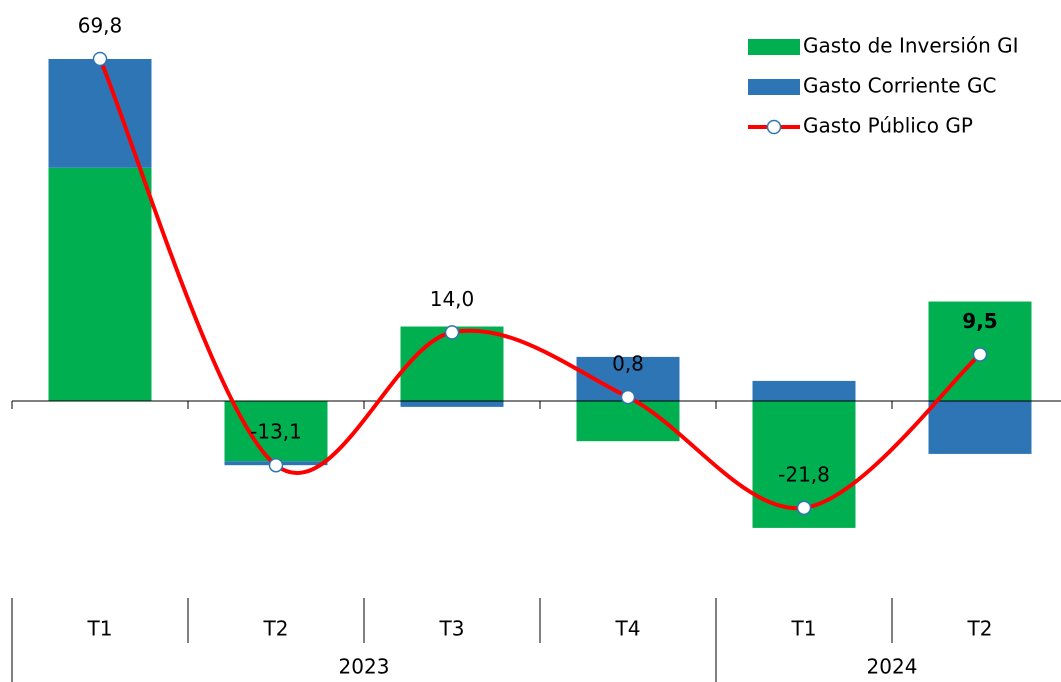 The width and height of the screenshot is (1061, 682). What do you see at coordinates (804, 474) in the screenshot?
I see `data-label: -21,8` at bounding box center [804, 474].